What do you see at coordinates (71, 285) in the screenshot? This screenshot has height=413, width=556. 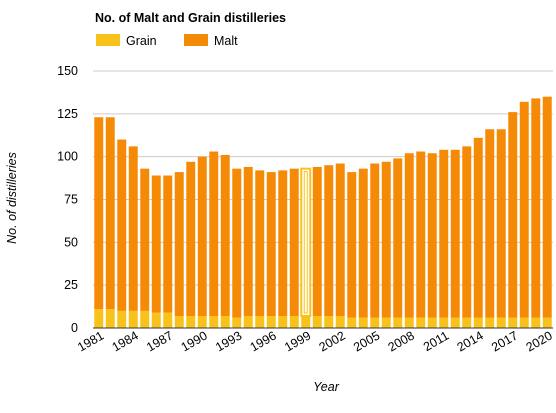 I see `y-tick-label: 25` at bounding box center [71, 285].